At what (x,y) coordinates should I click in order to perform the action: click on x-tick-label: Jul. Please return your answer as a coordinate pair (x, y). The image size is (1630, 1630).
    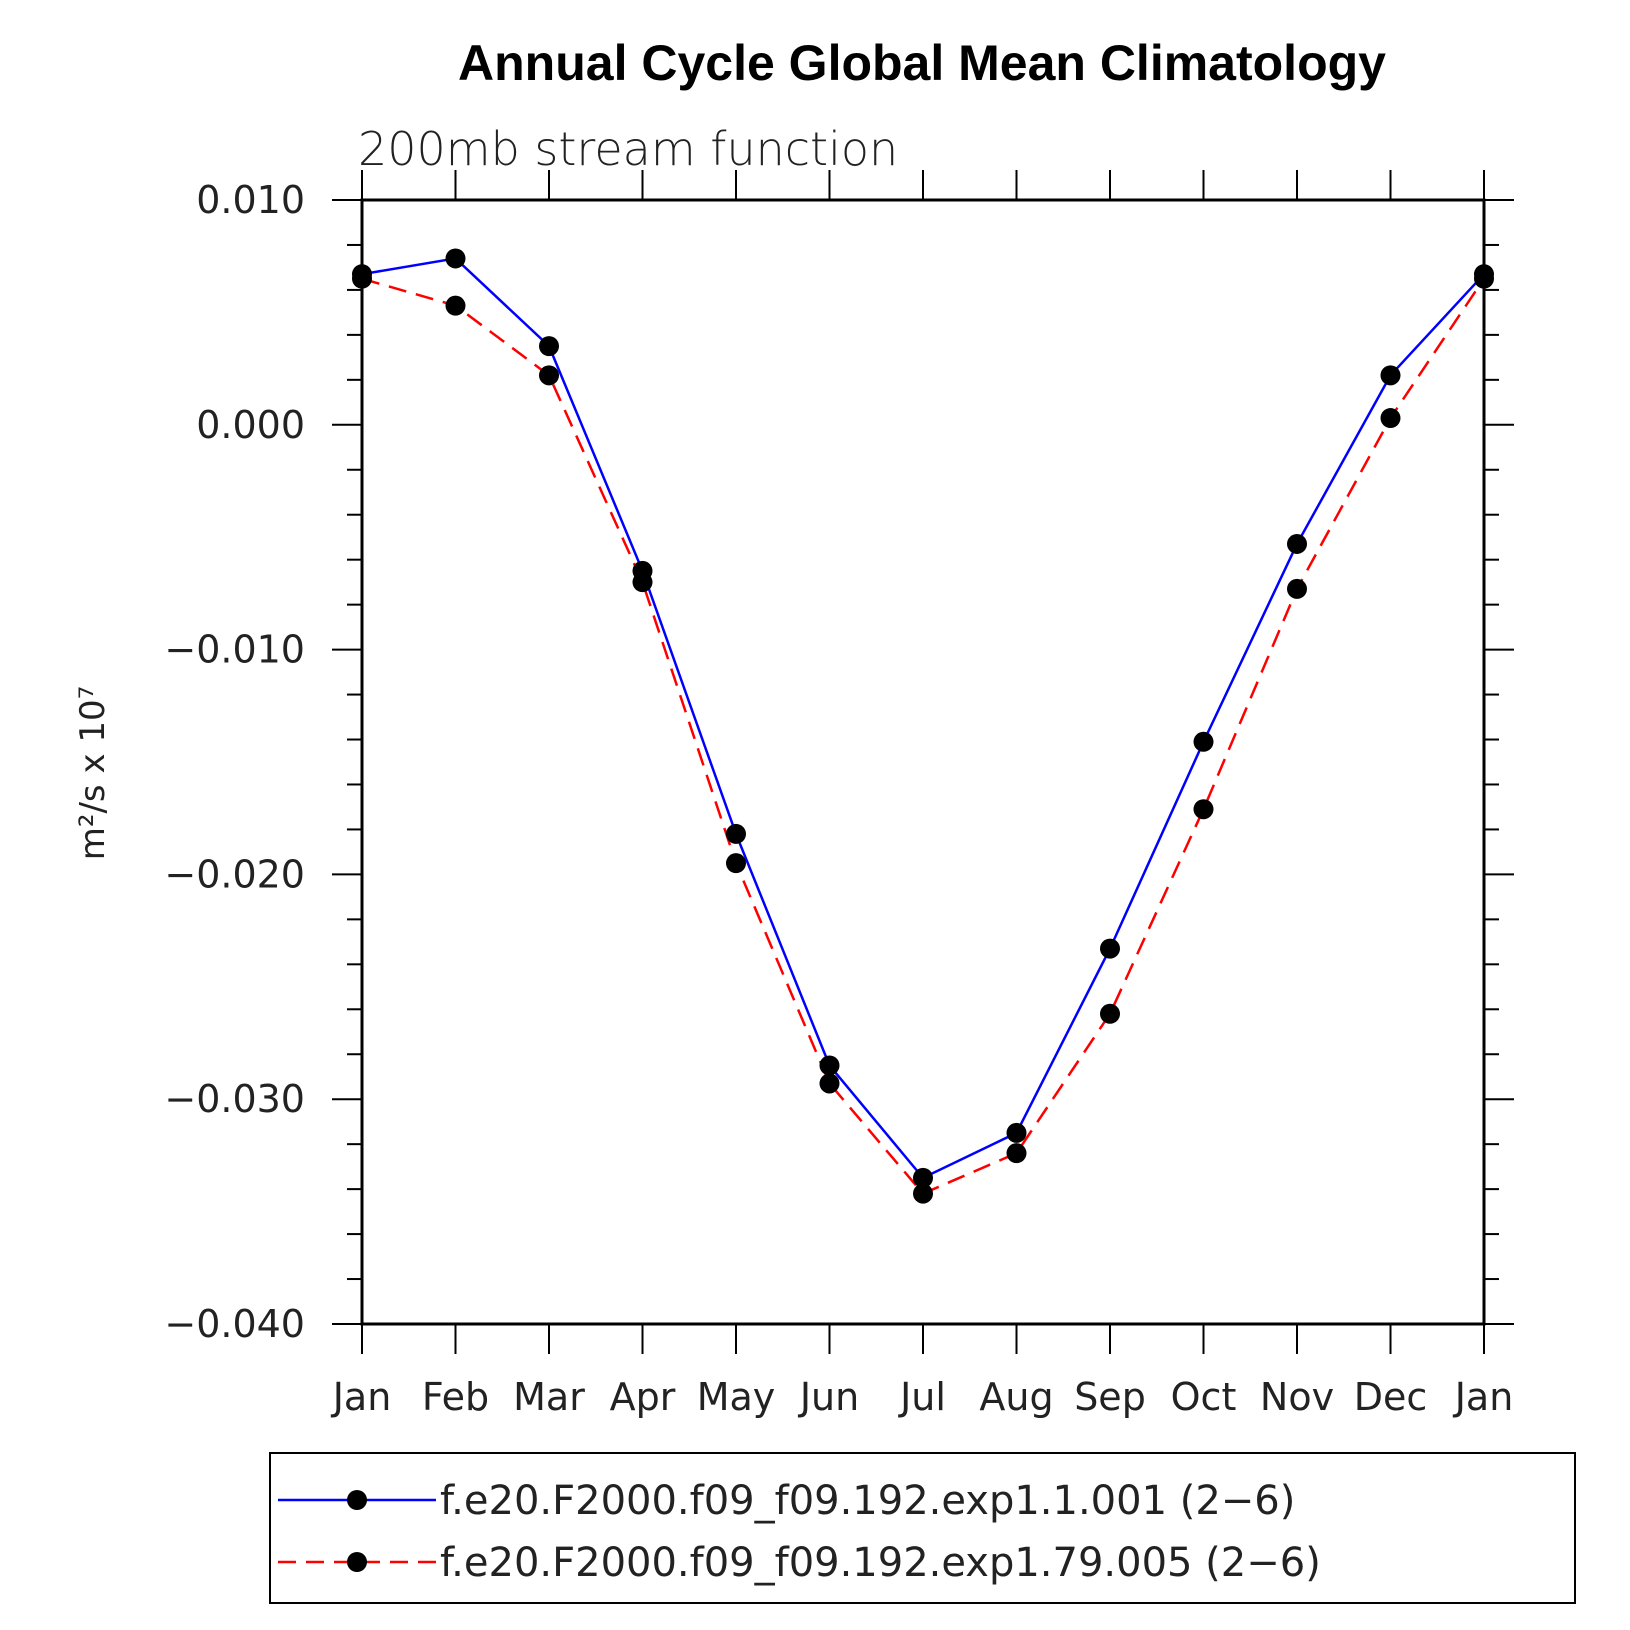
    Looking at the image, I should click on (922, 1397).